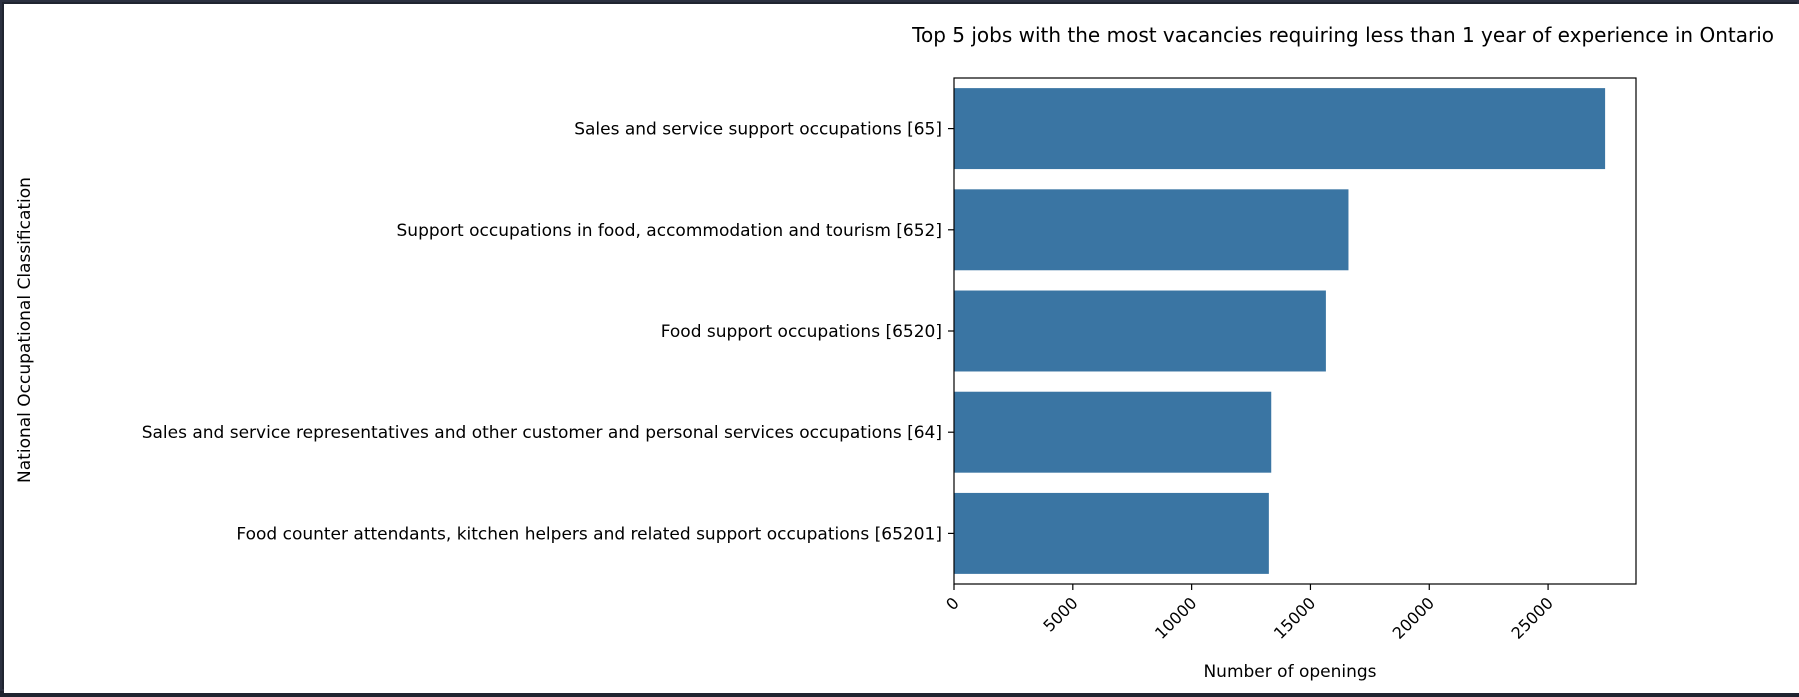 The image size is (1799, 697). Describe the element at coordinates (1175, 617) in the screenshot. I see `x-tick-label: 10000` at that location.